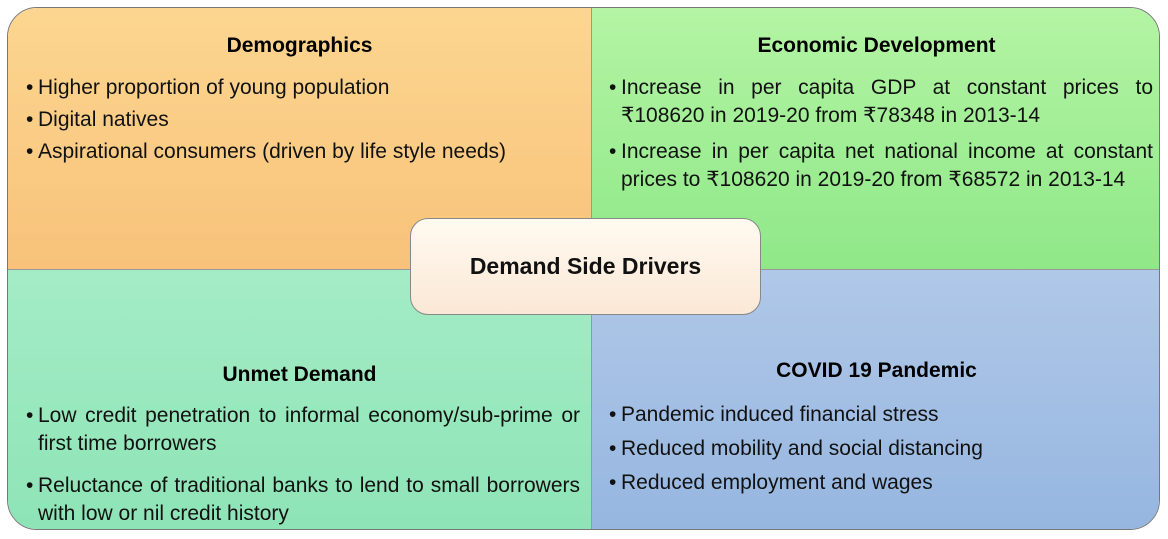 This screenshot has height=539, width=1168. What do you see at coordinates (876, 370) in the screenshot?
I see `quadrant-title: COVID 19 Pandemic` at bounding box center [876, 370].